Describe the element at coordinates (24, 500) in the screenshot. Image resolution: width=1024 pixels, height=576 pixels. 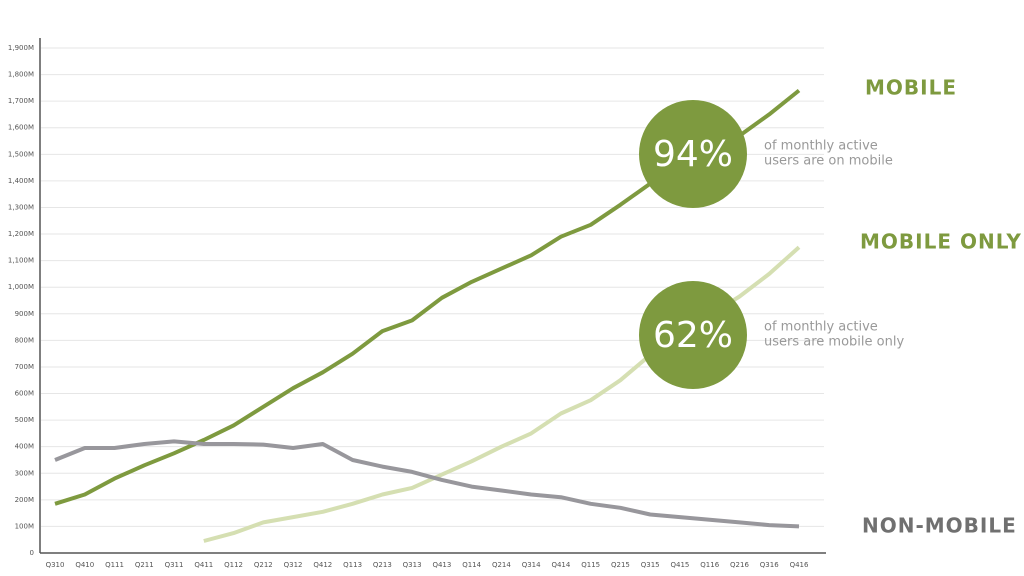
I see `y-tick-label: 200M` at that location.